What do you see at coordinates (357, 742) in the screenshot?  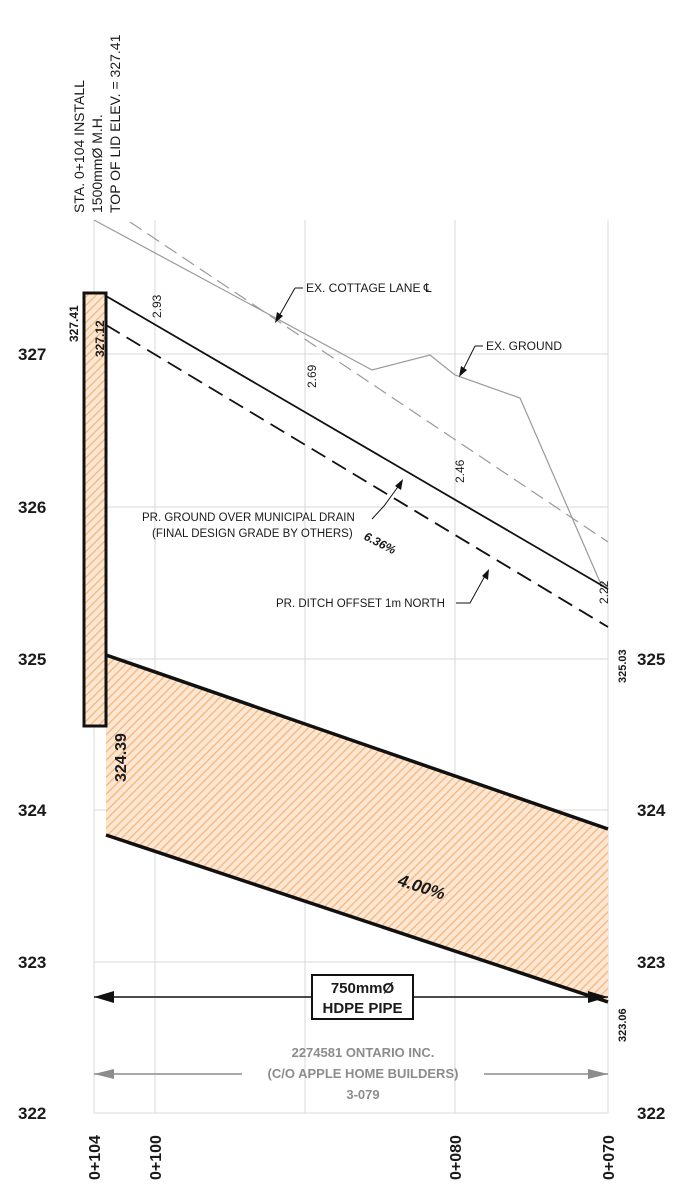 I see `pipe-obvert` at bounding box center [357, 742].